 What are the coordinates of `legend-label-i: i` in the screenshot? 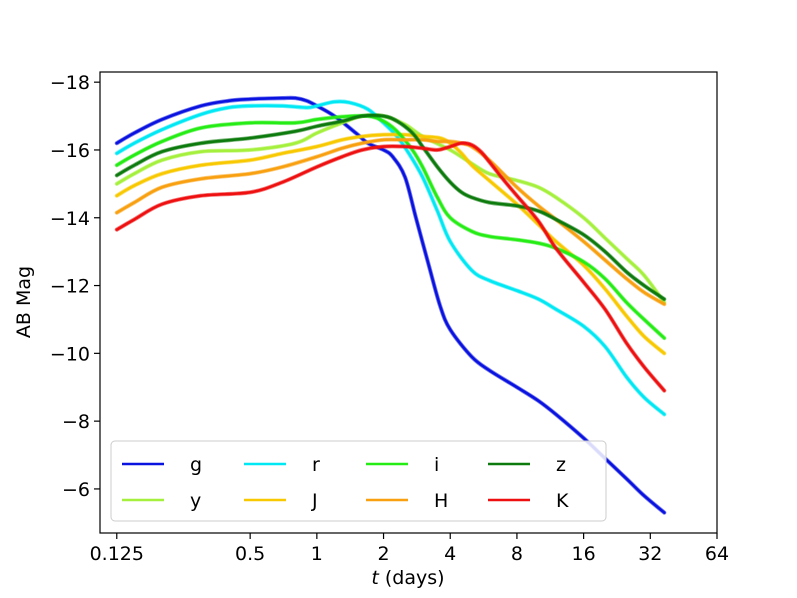 It's located at (436, 465).